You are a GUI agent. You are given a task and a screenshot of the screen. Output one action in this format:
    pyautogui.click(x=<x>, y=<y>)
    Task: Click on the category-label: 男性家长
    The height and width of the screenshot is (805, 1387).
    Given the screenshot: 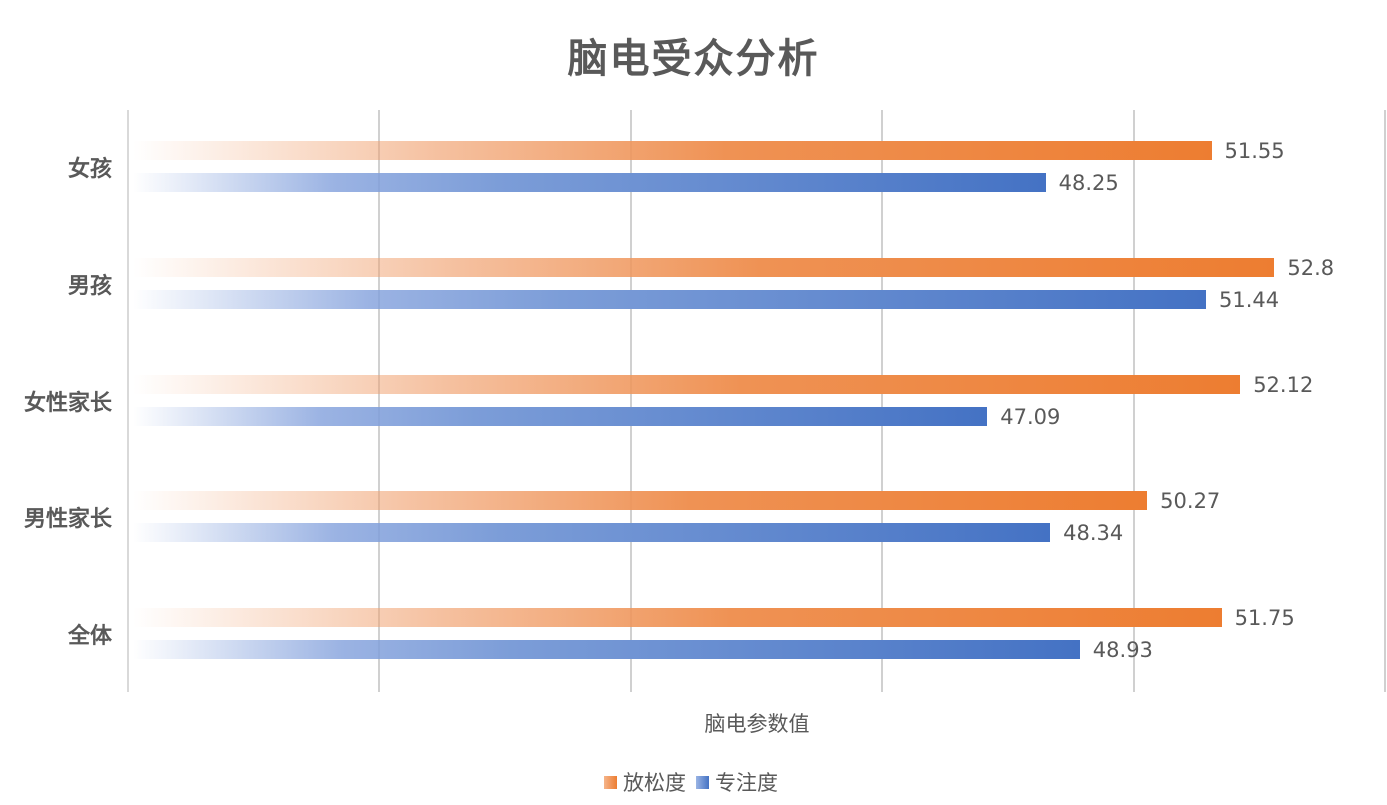 What is the action you would take?
    pyautogui.click(x=67, y=520)
    